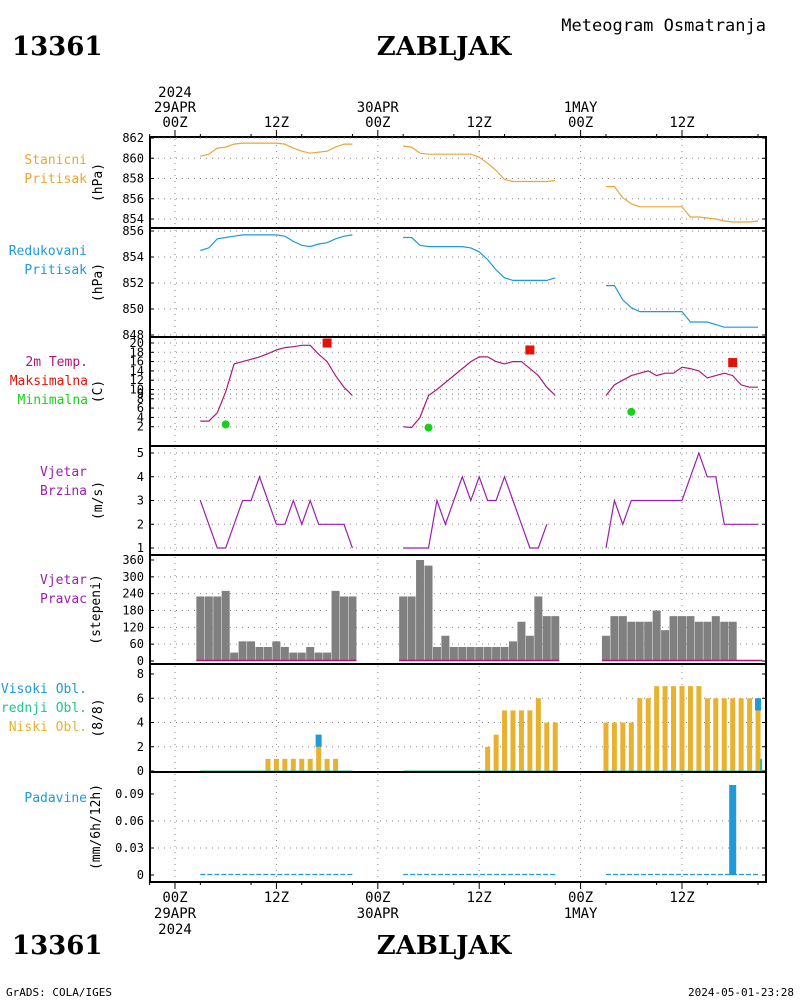 Image resolution: width=800 pixels, height=1000 pixels. I want to click on temperature-ytick-label: 10, so click(137, 390).